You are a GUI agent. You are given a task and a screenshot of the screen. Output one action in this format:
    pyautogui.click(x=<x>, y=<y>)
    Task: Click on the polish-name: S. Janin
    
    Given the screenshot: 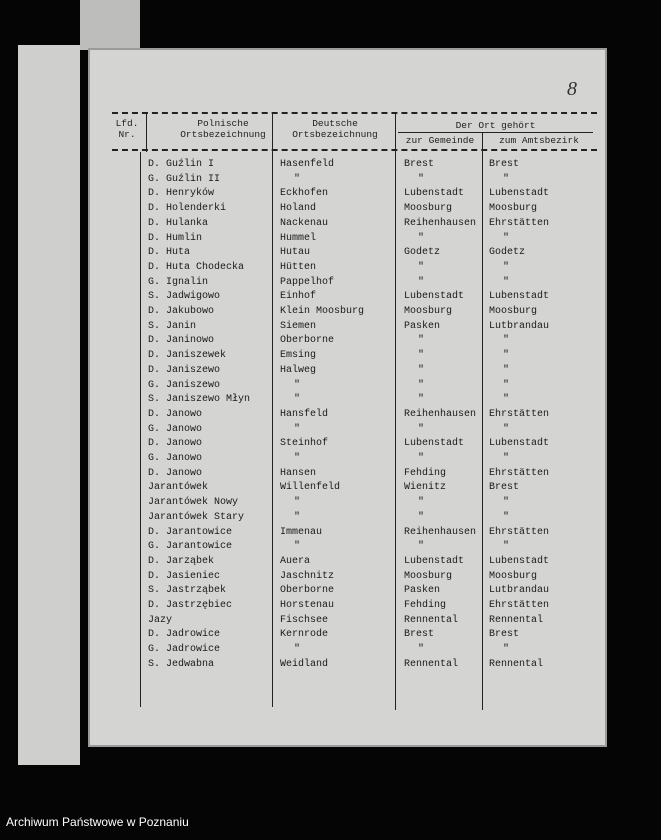 What is the action you would take?
    pyautogui.click(x=172, y=326)
    